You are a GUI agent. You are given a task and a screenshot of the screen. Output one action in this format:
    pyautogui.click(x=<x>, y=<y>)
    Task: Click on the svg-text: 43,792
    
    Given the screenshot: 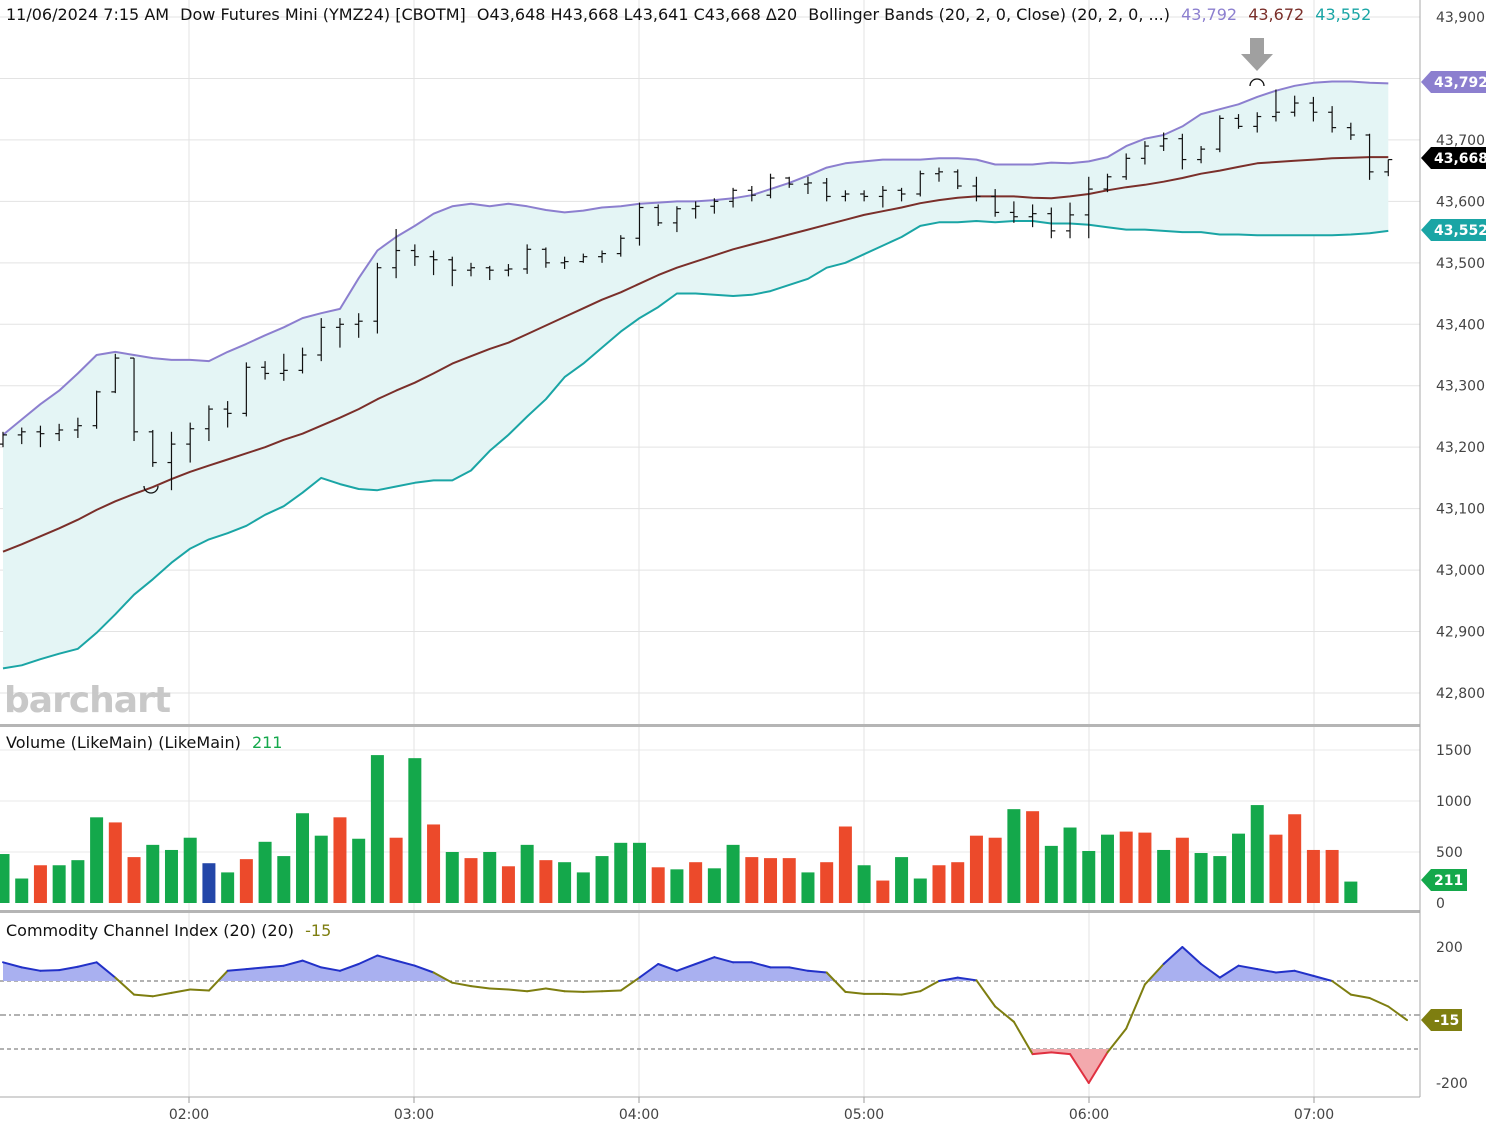 What is the action you would take?
    pyautogui.click(x=1461, y=83)
    